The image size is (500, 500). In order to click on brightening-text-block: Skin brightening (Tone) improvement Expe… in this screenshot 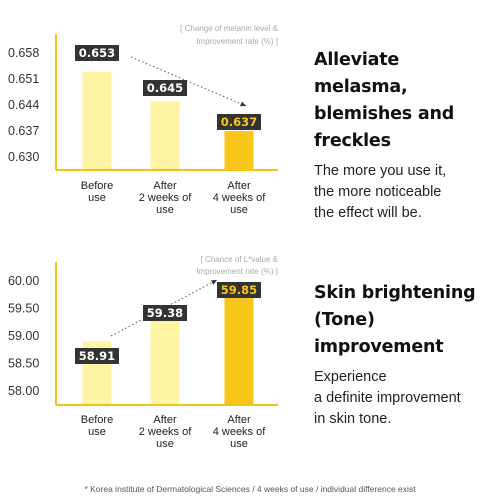, I will do `click(406, 355)`.